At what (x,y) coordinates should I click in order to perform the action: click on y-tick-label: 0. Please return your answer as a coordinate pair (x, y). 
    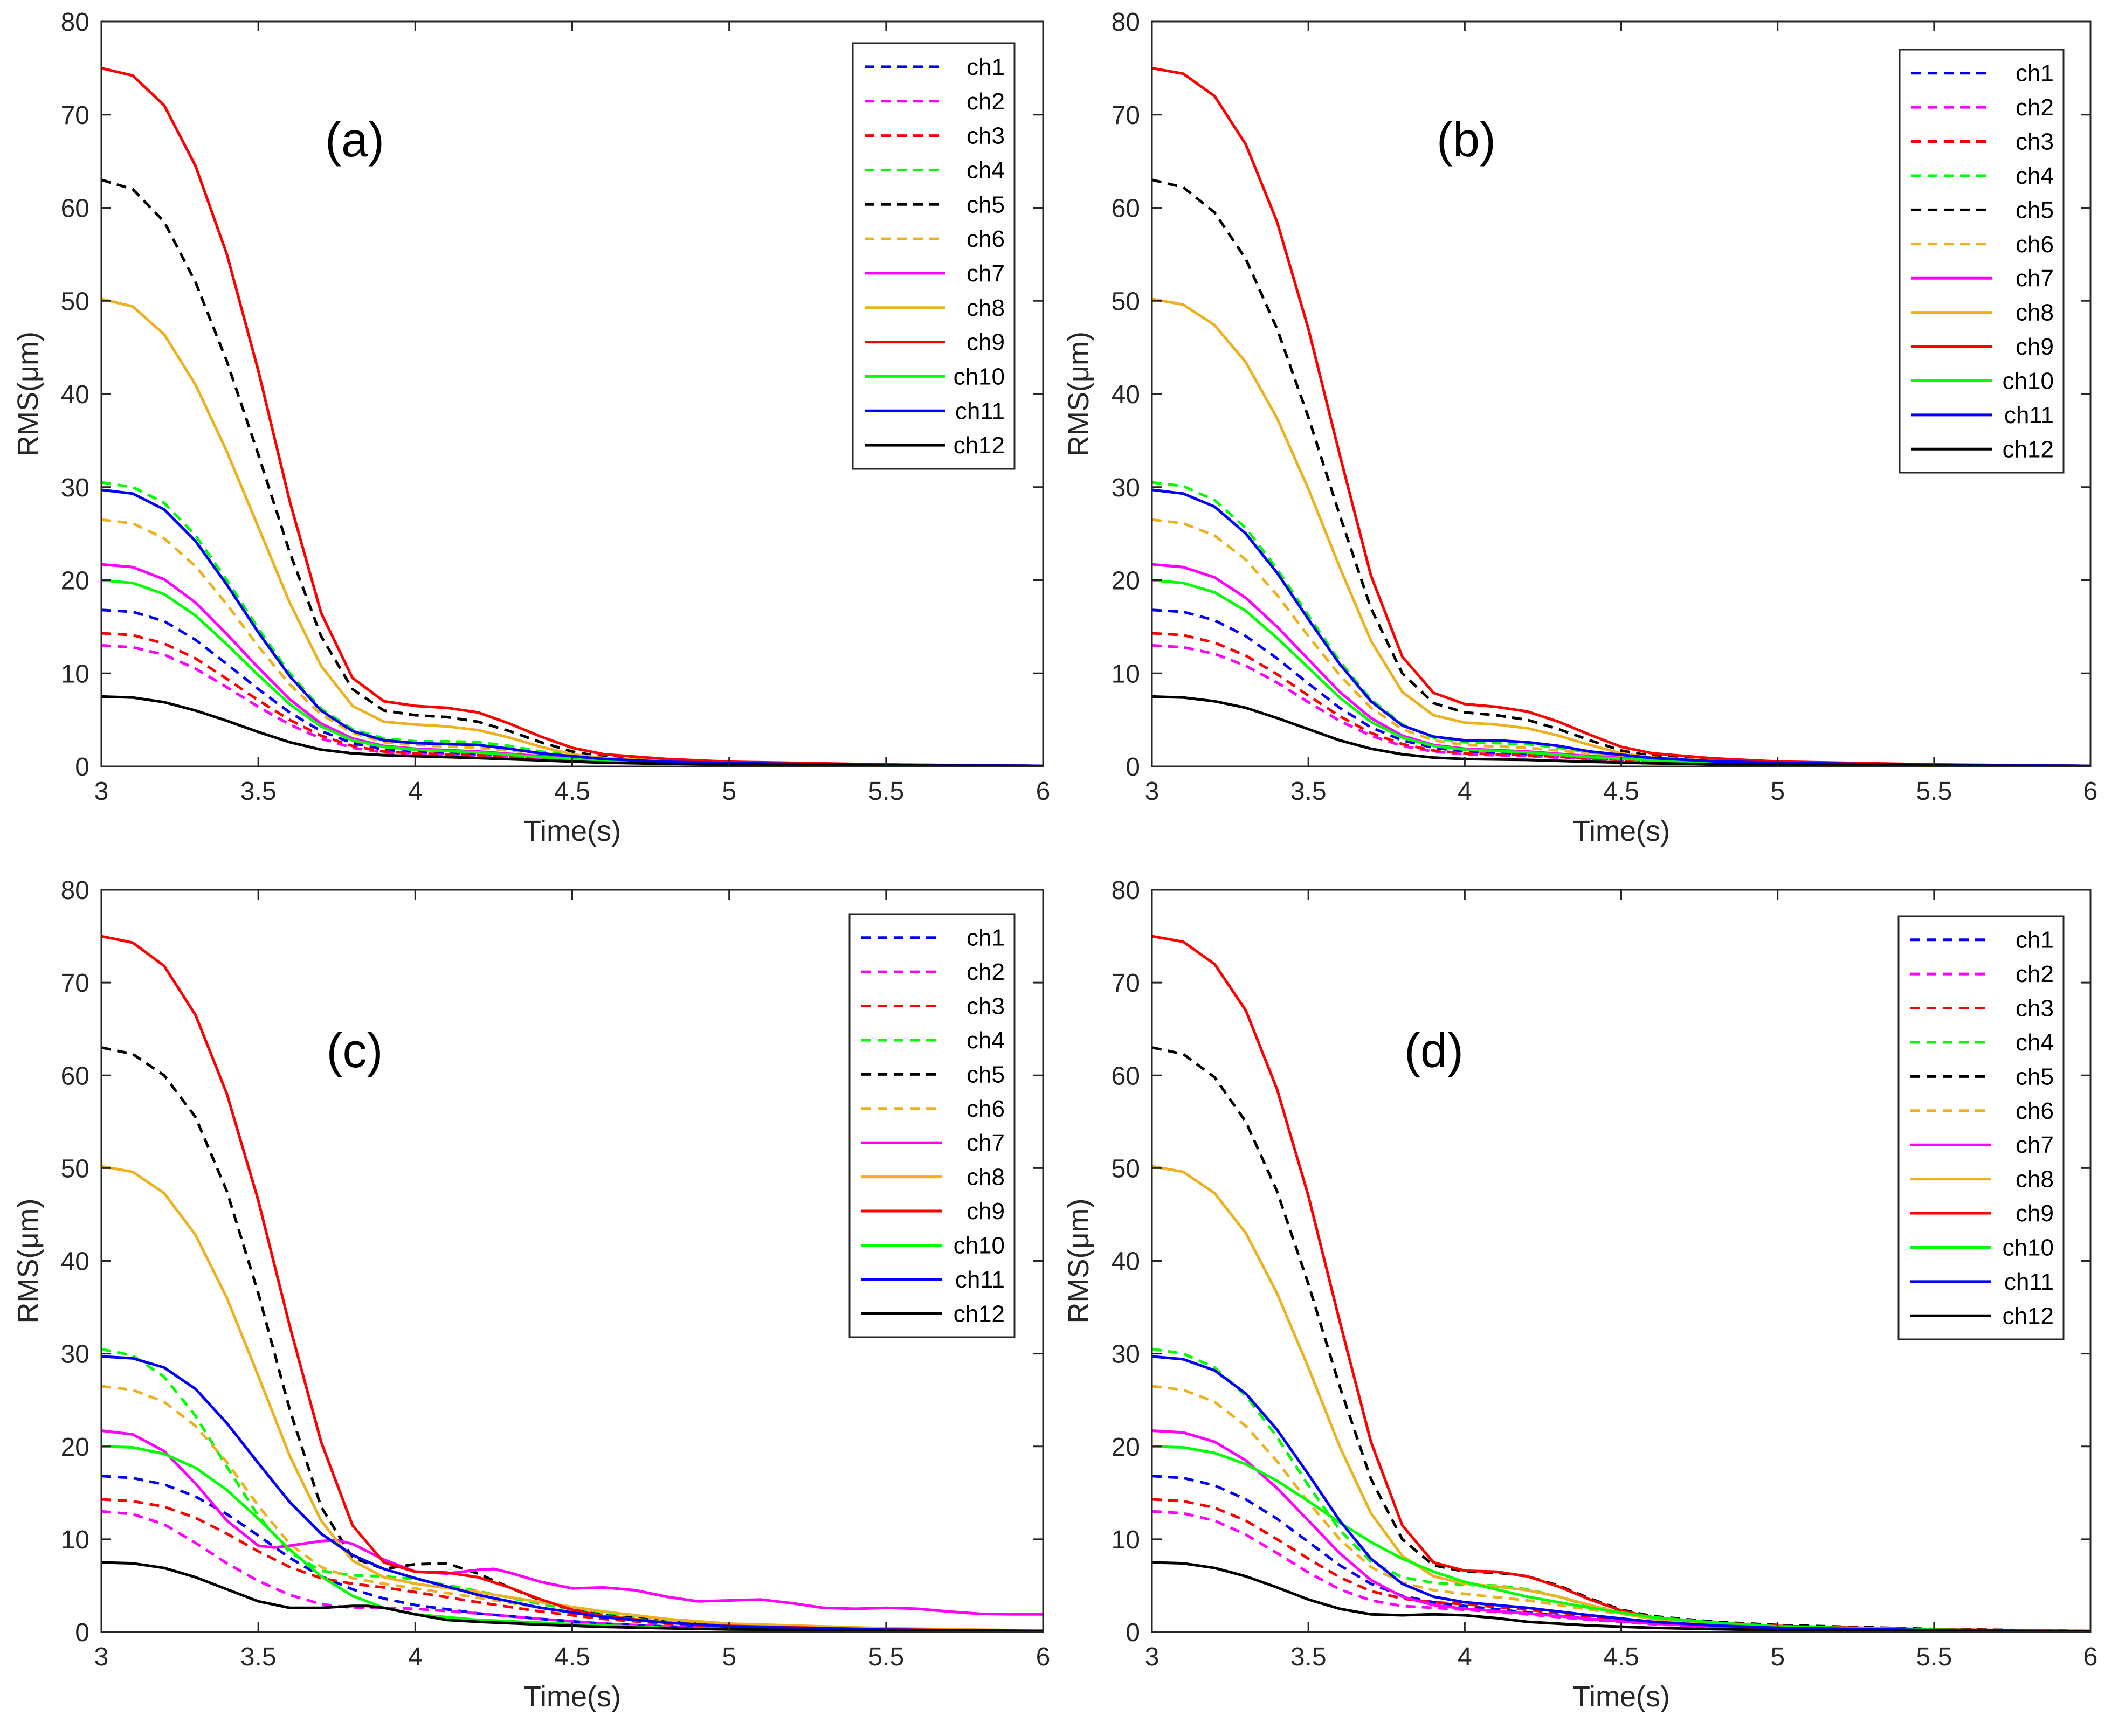
    Looking at the image, I should click on (1133, 767).